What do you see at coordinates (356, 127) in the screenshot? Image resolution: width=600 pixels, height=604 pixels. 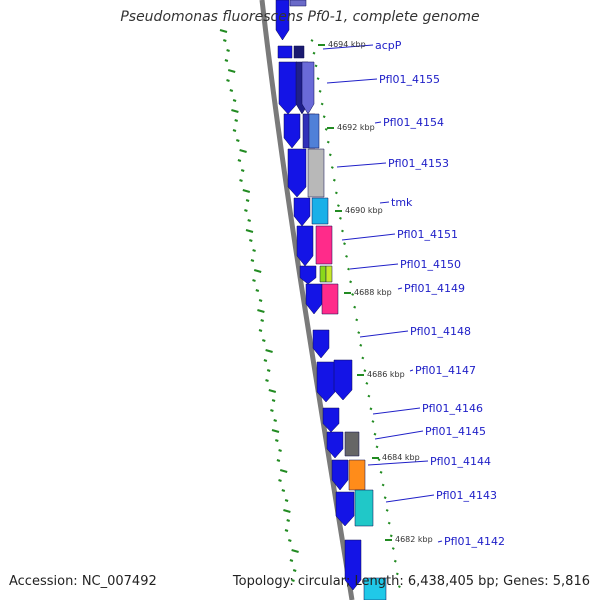 I see `kbp-label: 4692 kbp` at bounding box center [356, 127].